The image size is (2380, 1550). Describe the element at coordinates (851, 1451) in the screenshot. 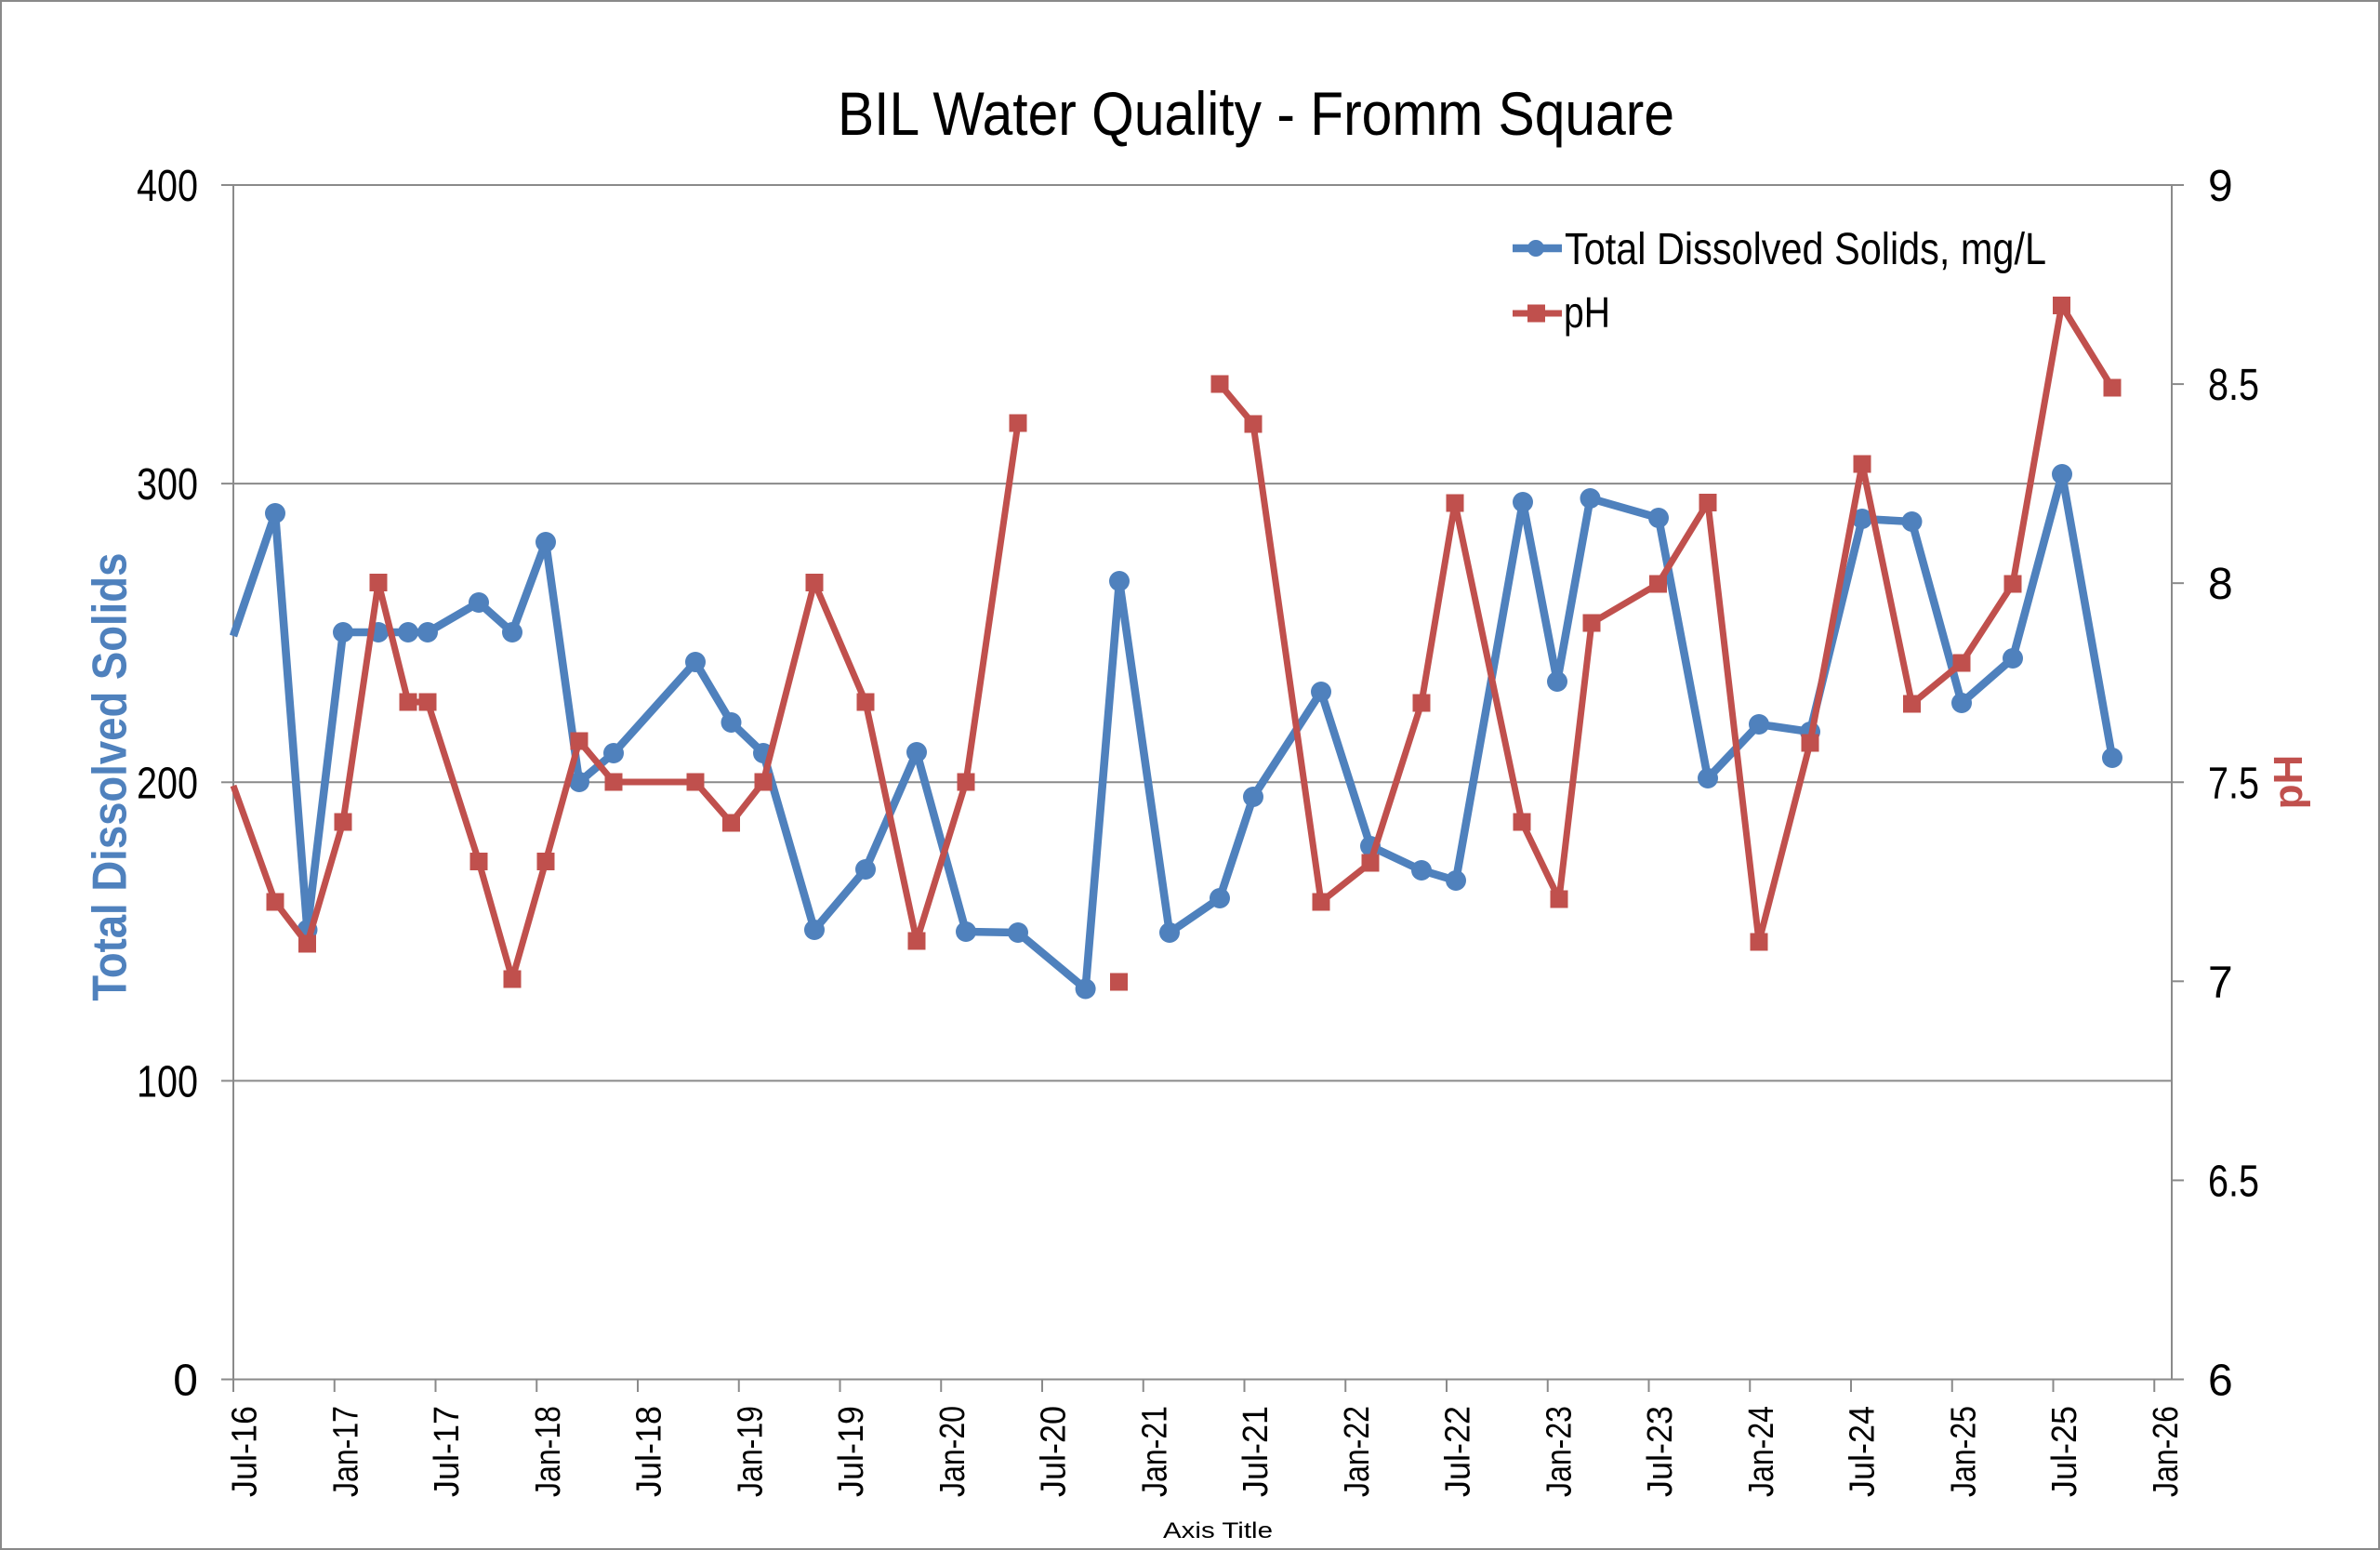

I see `svg-text: Jul-19` at that location.